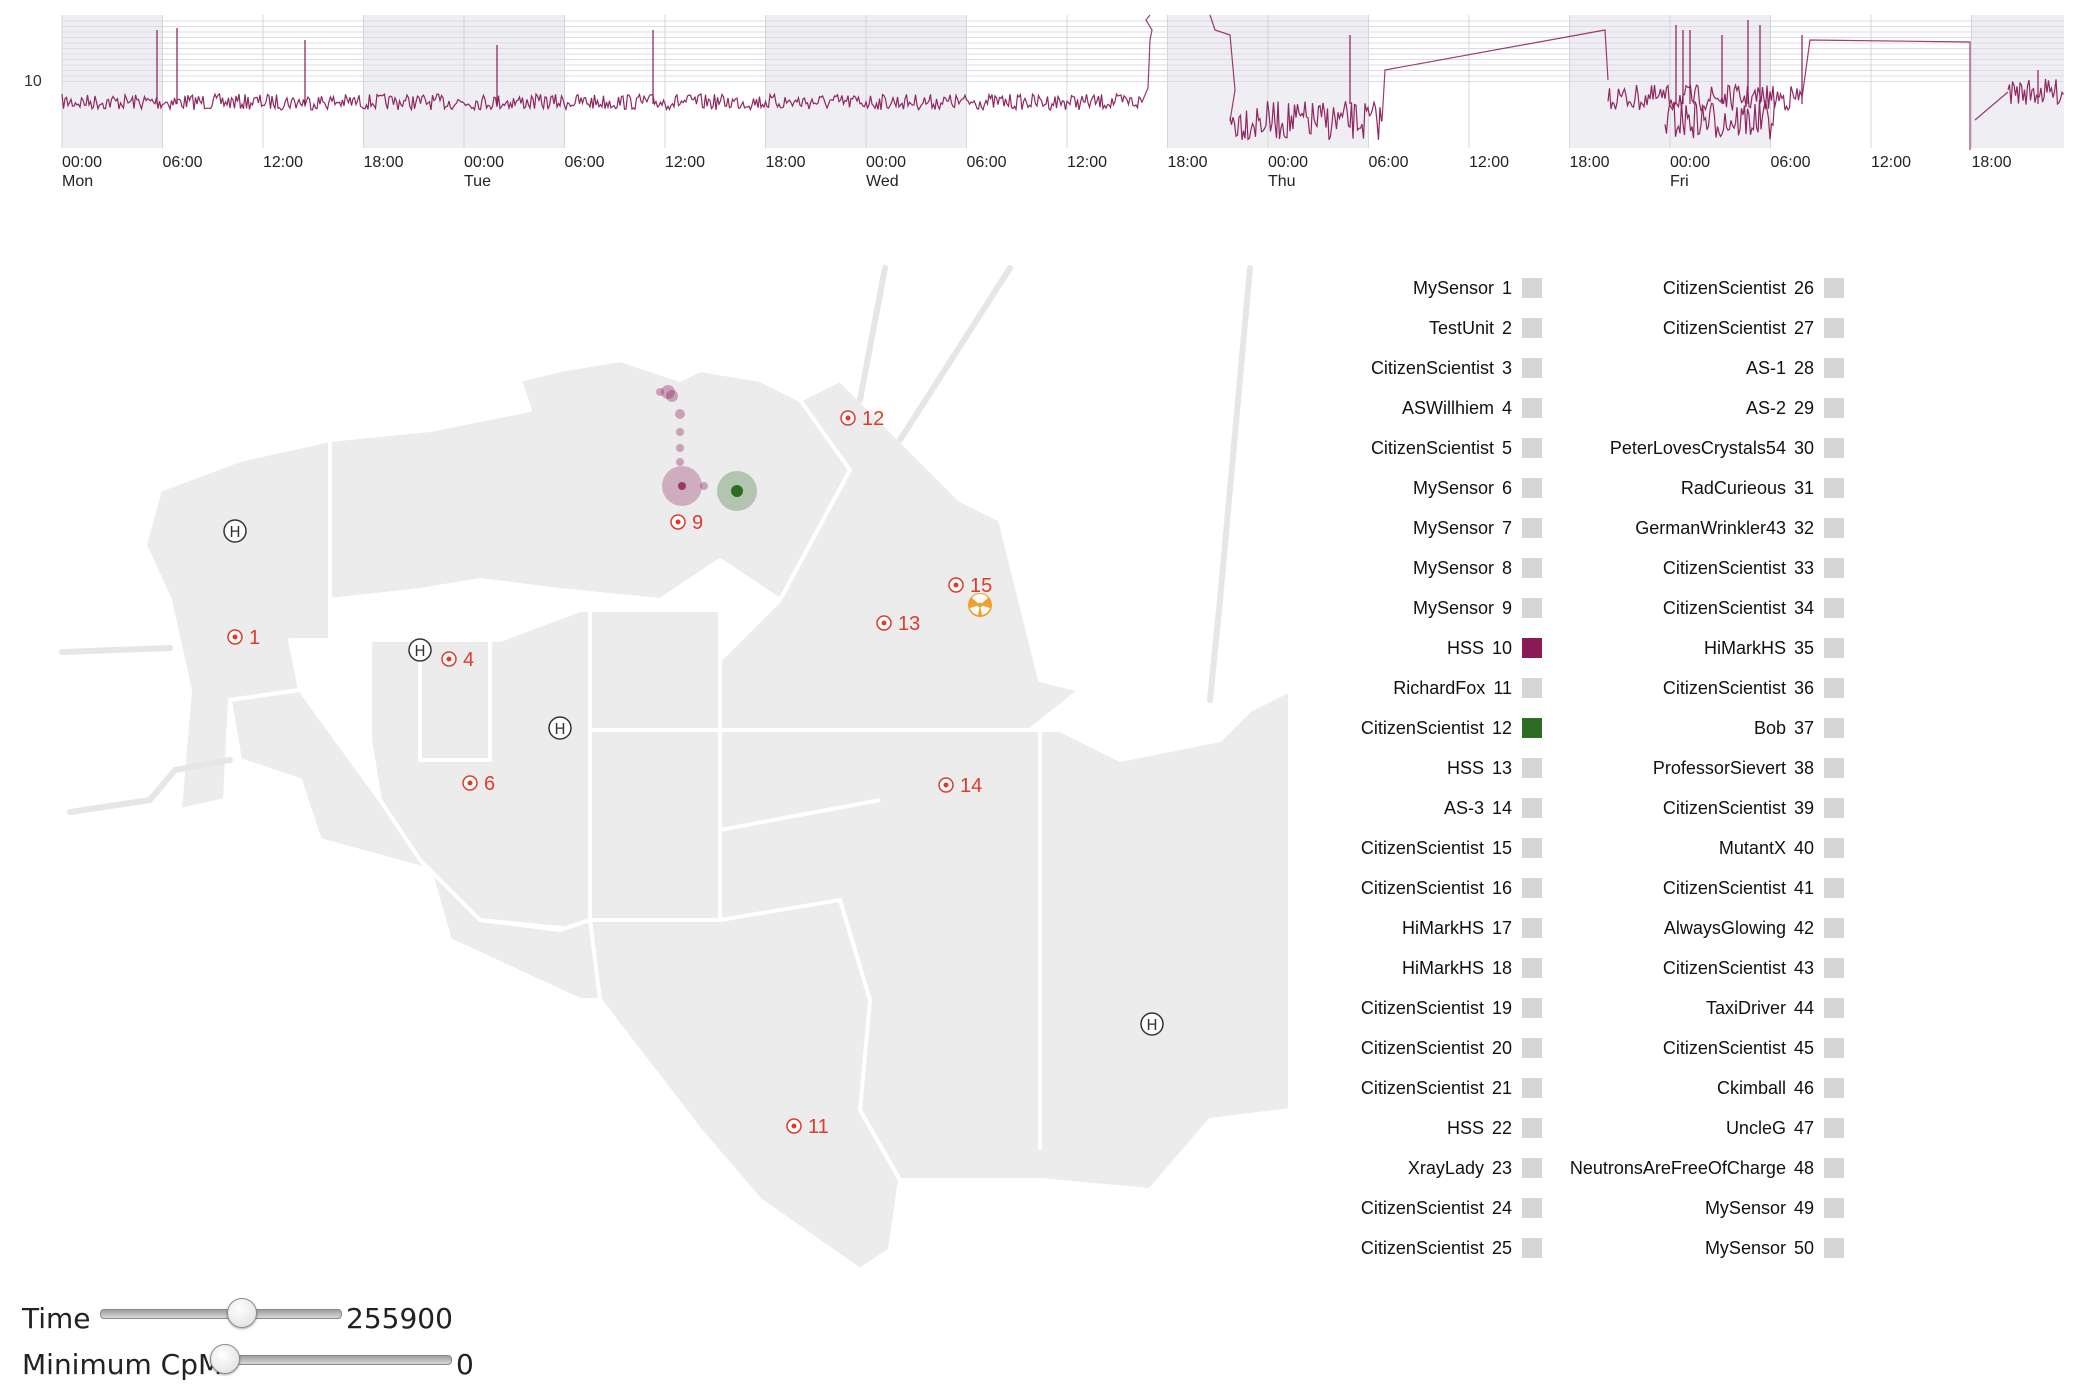 This screenshot has height=1386, width=2074. What do you see at coordinates (1406, 888) in the screenshot?
I see `legend-item: CitizenScientist 16` at bounding box center [1406, 888].